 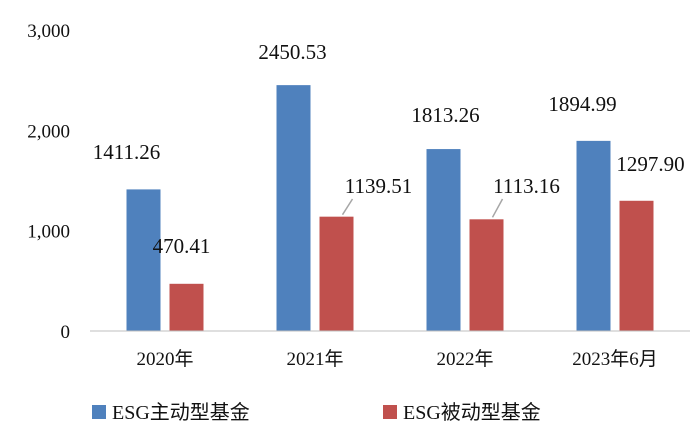 I want to click on y-axis: 0 1,000 2,000 3,000, so click(x=48, y=182).